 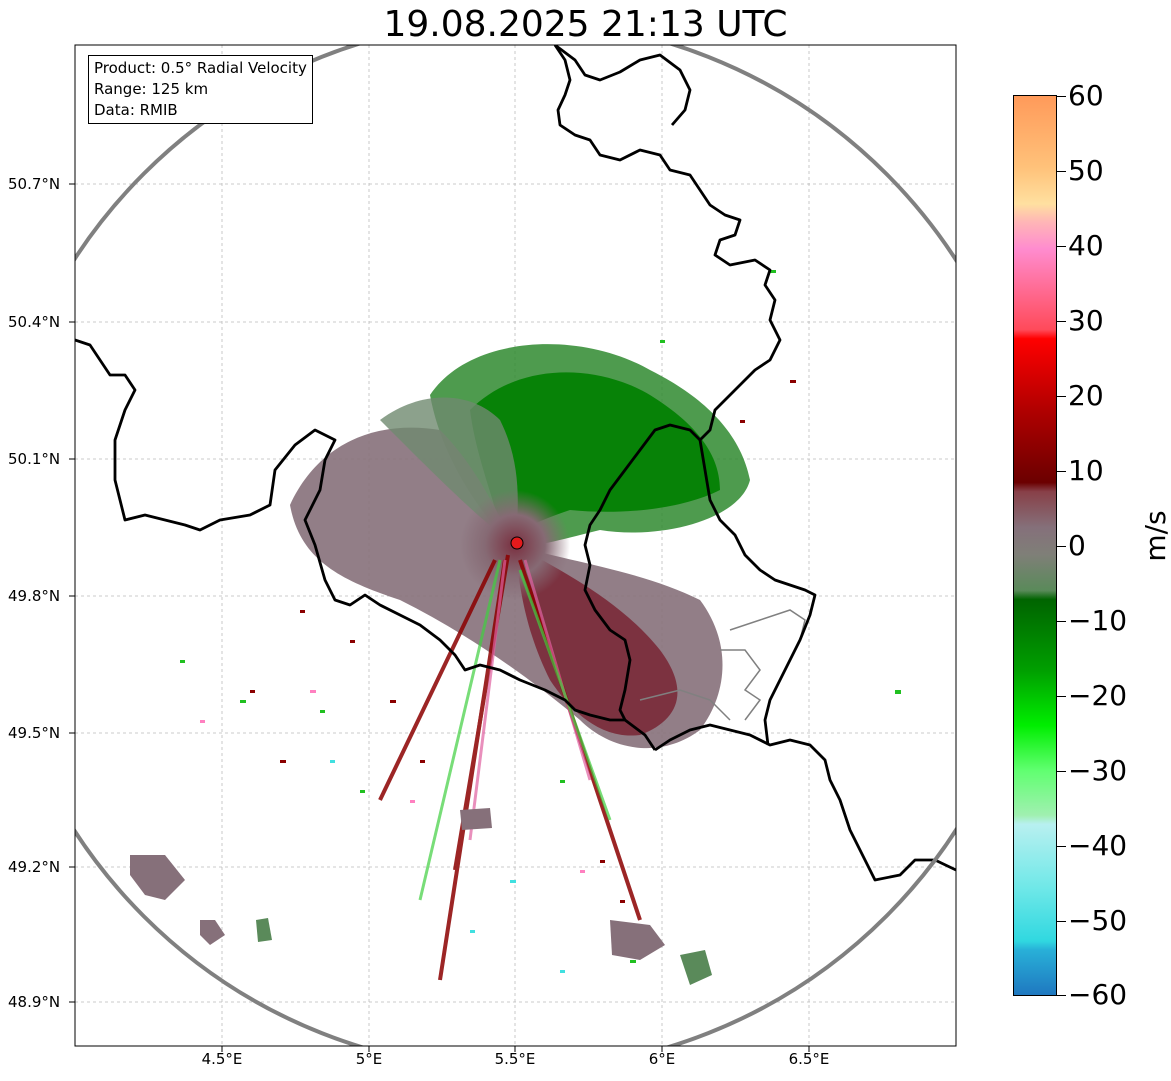 What do you see at coordinates (34, 459) in the screenshot?
I see `lat-tick-label: 50.1°N` at bounding box center [34, 459].